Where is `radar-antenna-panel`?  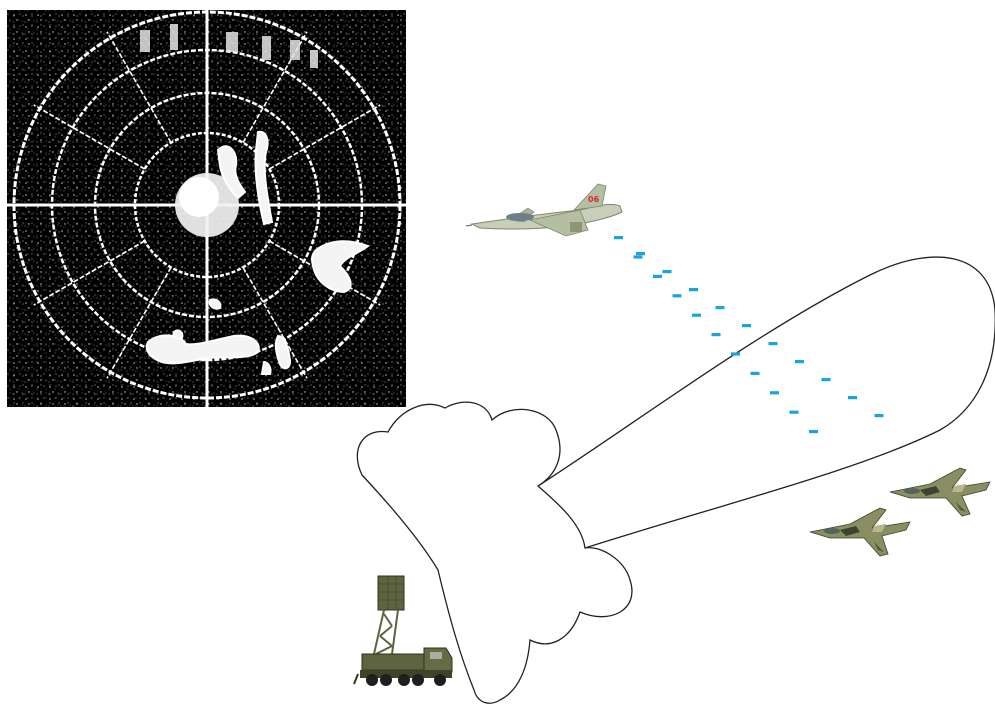 radar-antenna-panel is located at coordinates (391, 593).